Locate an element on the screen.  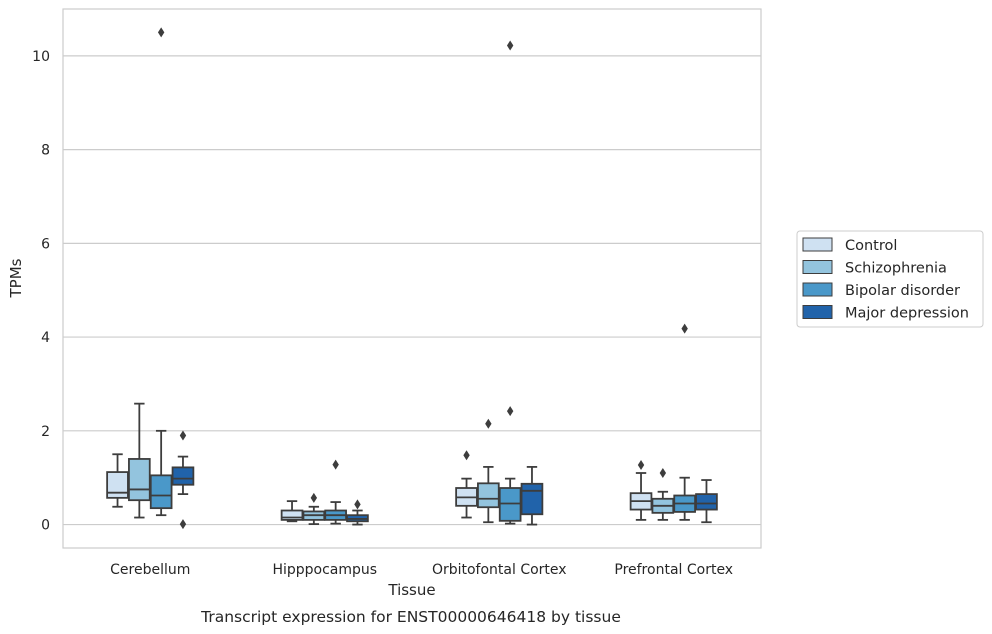
box-major-depression-orbitofontal-cortex is located at coordinates (532, 496).